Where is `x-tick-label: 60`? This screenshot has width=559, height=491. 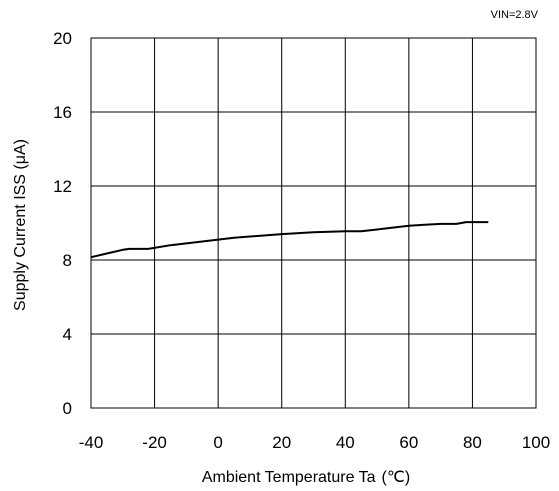 x-tick-label: 60 is located at coordinates (408, 442).